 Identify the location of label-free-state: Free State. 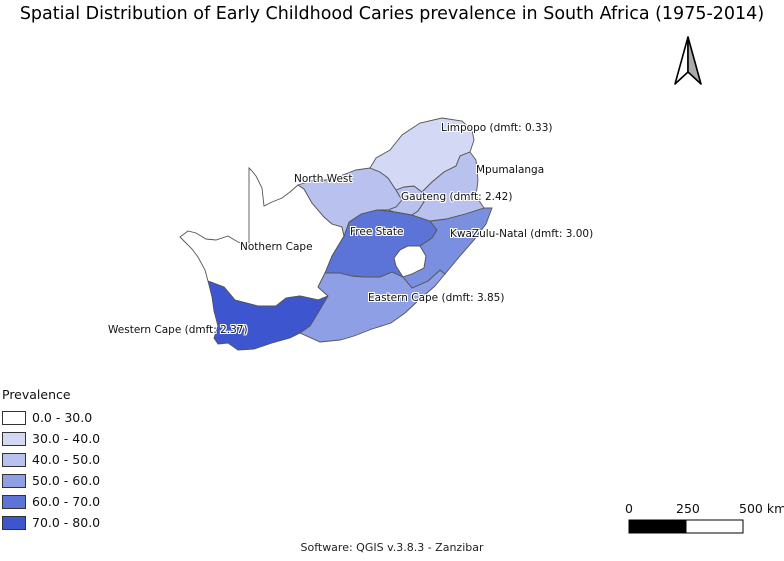
(377, 232).